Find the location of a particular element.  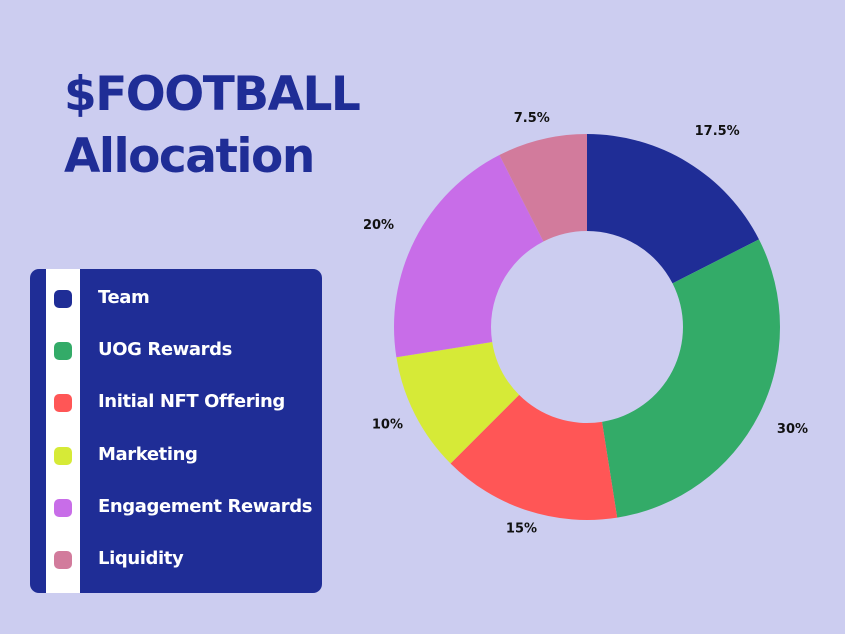

legend-swatch-engagement-rewards is located at coordinates (63, 508).